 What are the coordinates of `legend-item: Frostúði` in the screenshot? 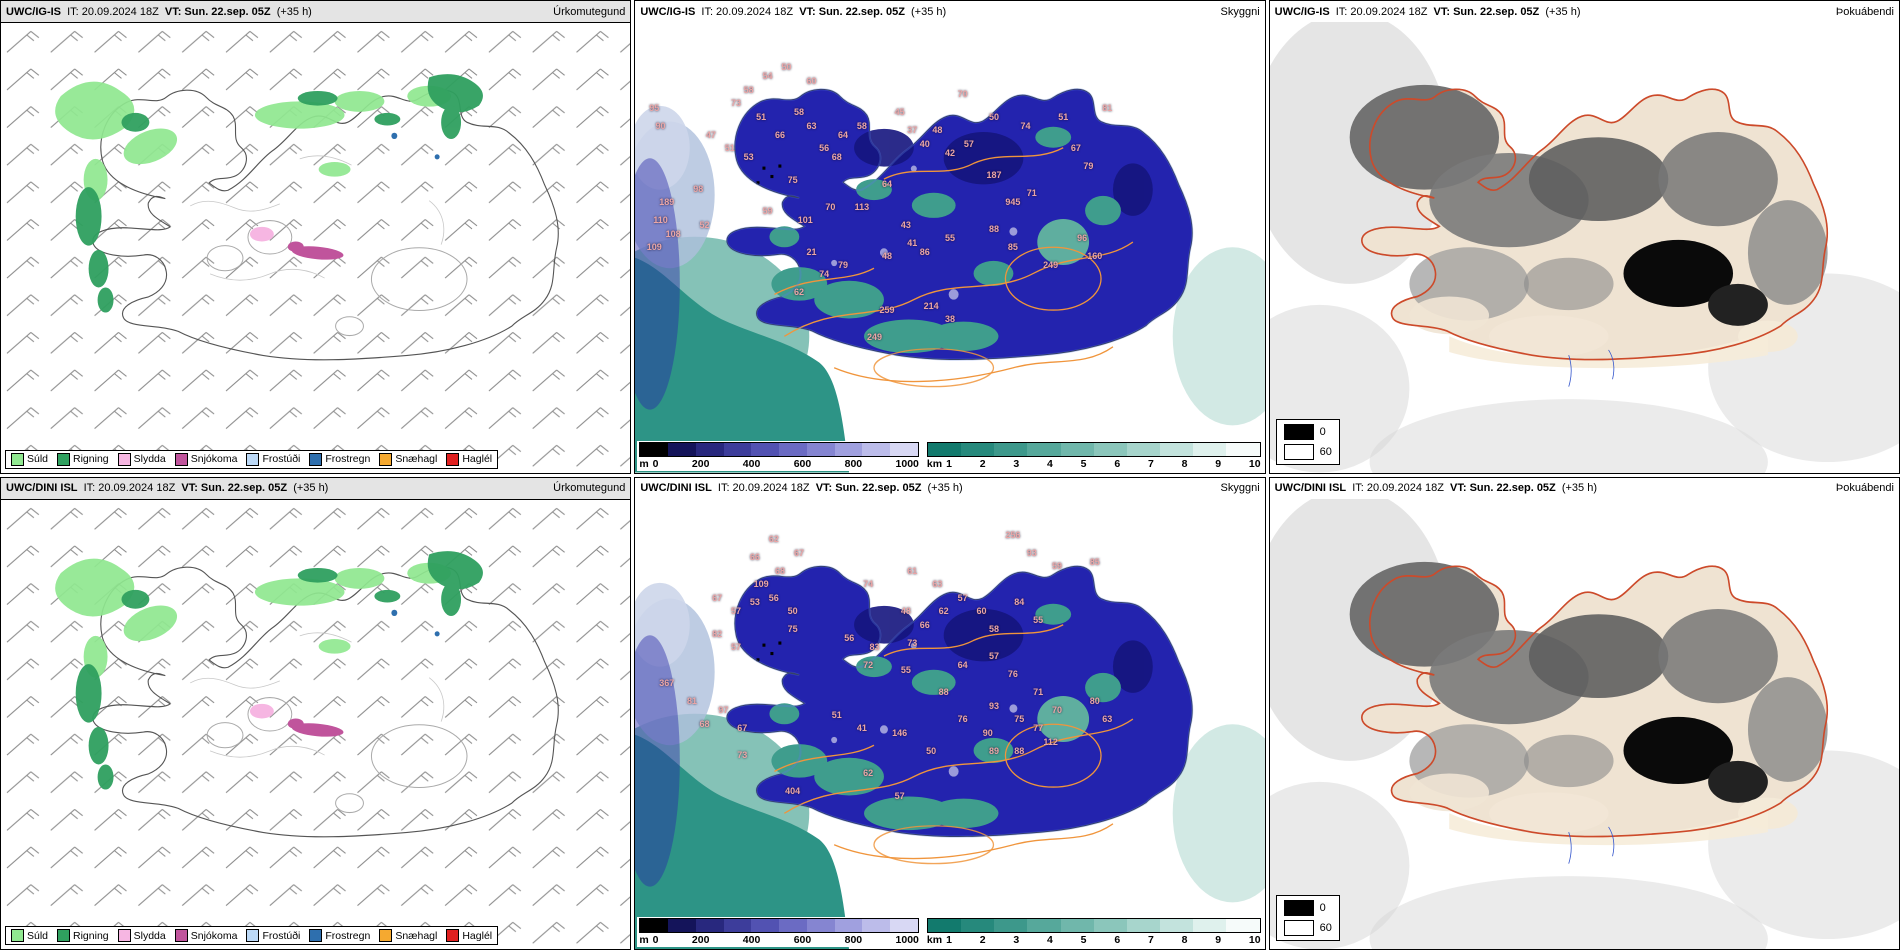 It's located at (273, 459).